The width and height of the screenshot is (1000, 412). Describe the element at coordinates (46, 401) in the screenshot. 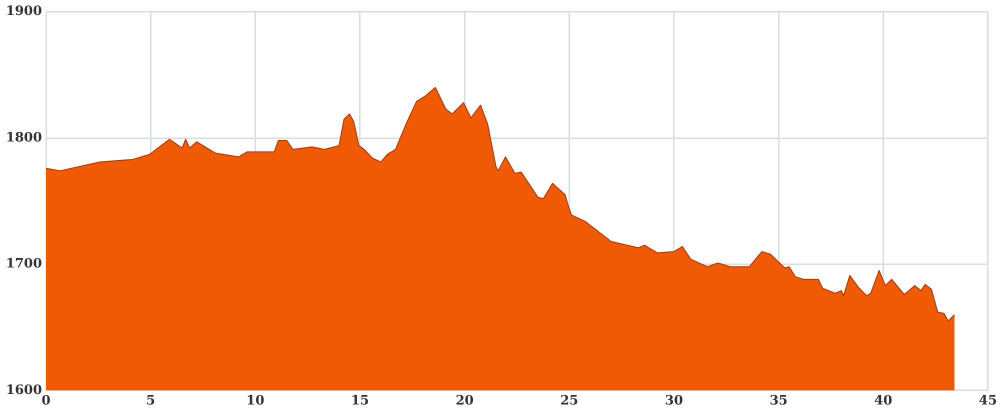

I see `x-tick-label: 0` at that location.